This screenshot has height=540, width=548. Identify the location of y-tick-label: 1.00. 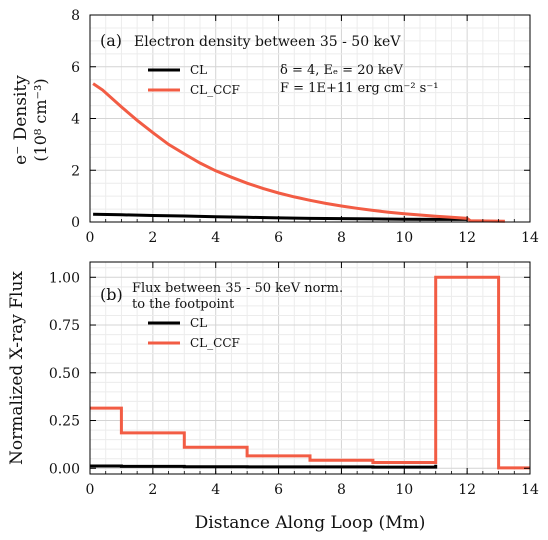
(64, 278).